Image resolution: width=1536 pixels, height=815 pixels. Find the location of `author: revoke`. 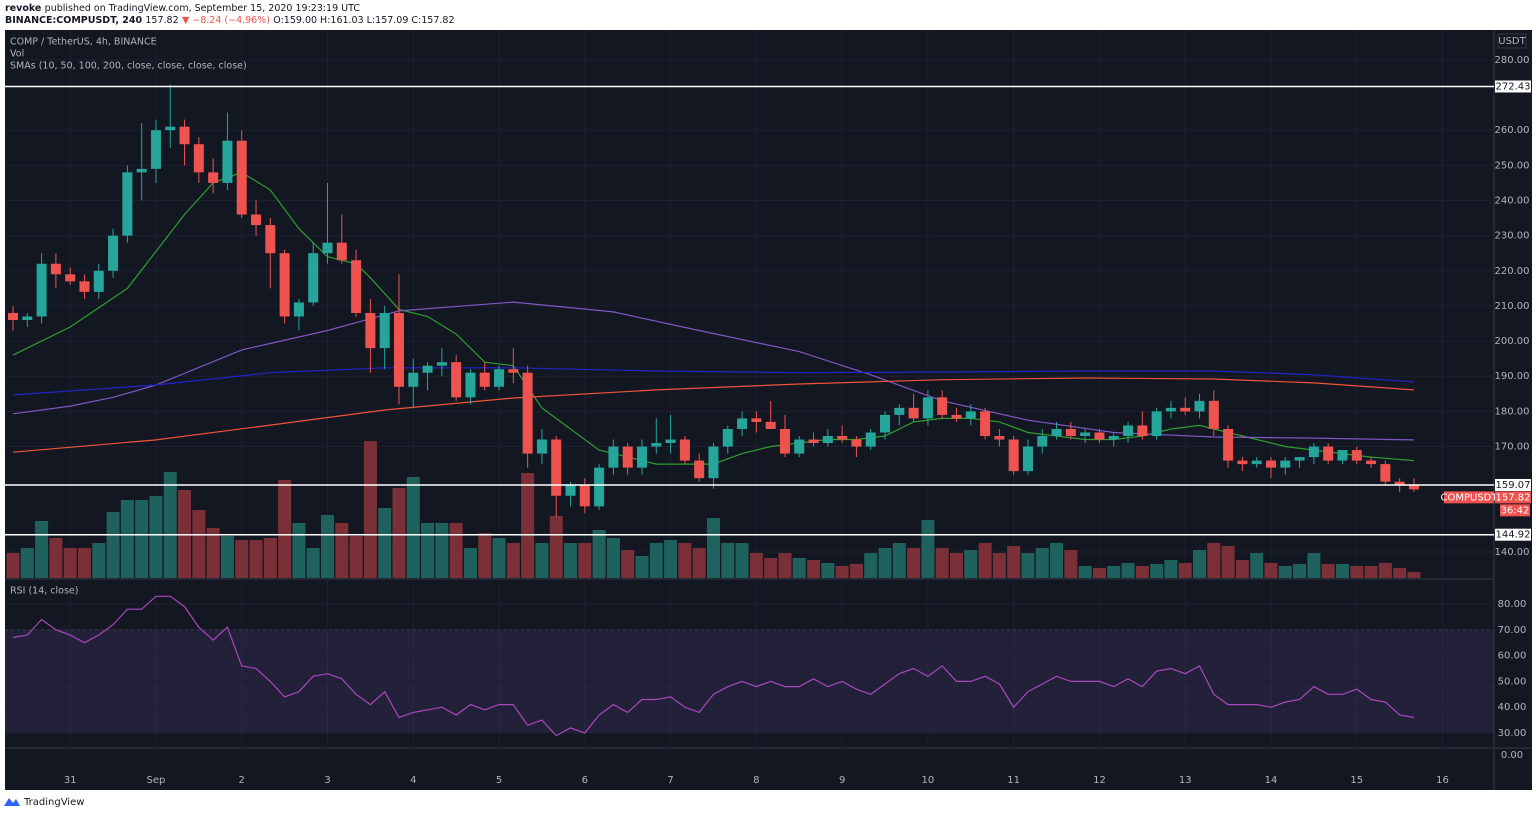

author: revoke is located at coordinates (23, 8).